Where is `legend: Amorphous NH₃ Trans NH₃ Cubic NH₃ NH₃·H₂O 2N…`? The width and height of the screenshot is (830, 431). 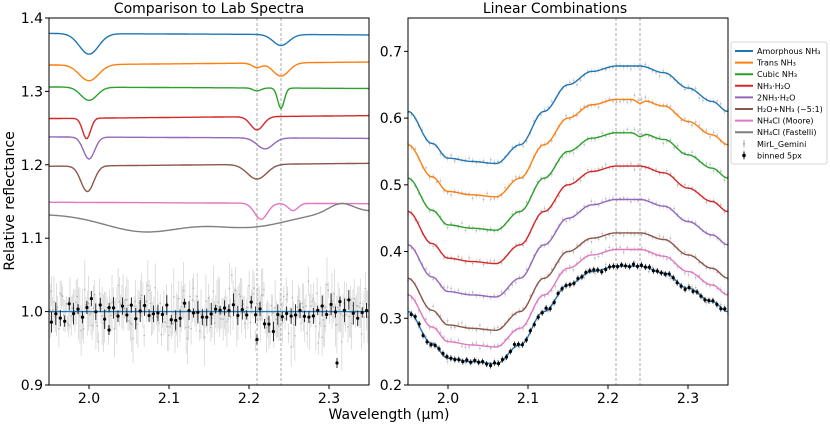 legend: Amorphous NH₃ Trans NH₃ Cubic NH₃ NH₃·H₂O 2N… is located at coordinates (779, 103).